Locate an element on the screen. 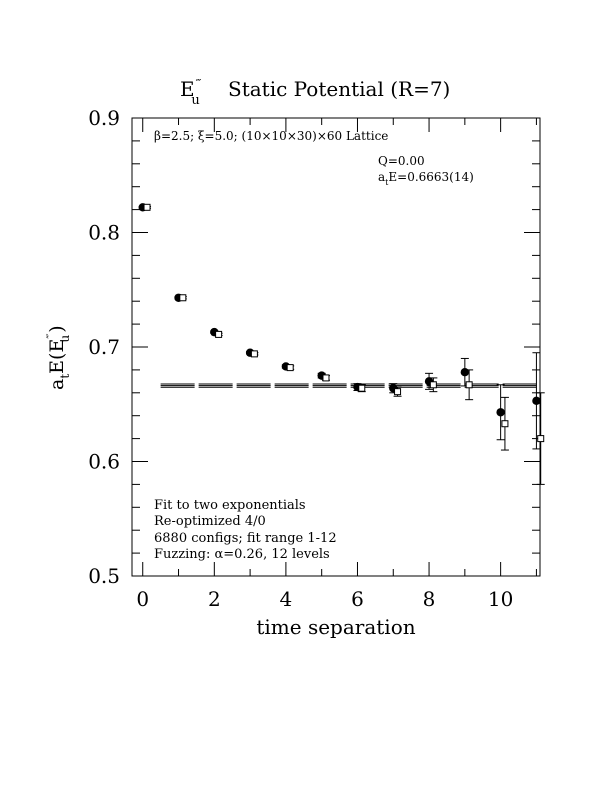 This screenshot has width=612, height=792. y-label-suffix: ) is located at coordinates (57, 328).